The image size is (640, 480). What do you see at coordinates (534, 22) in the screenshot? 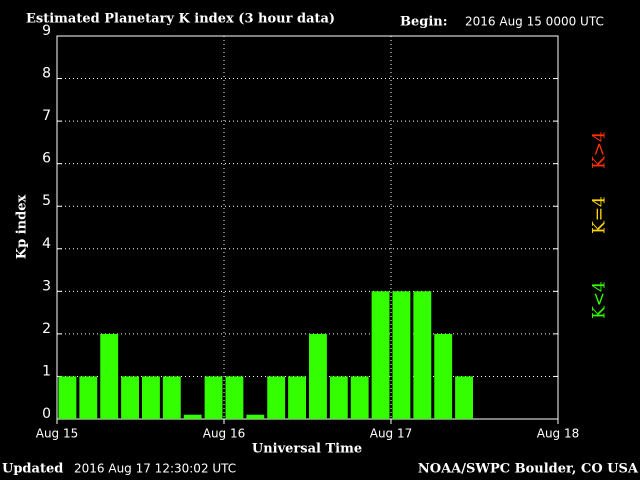
I see `begin-date: 2016 Aug 15 0000 UTC` at bounding box center [534, 22].